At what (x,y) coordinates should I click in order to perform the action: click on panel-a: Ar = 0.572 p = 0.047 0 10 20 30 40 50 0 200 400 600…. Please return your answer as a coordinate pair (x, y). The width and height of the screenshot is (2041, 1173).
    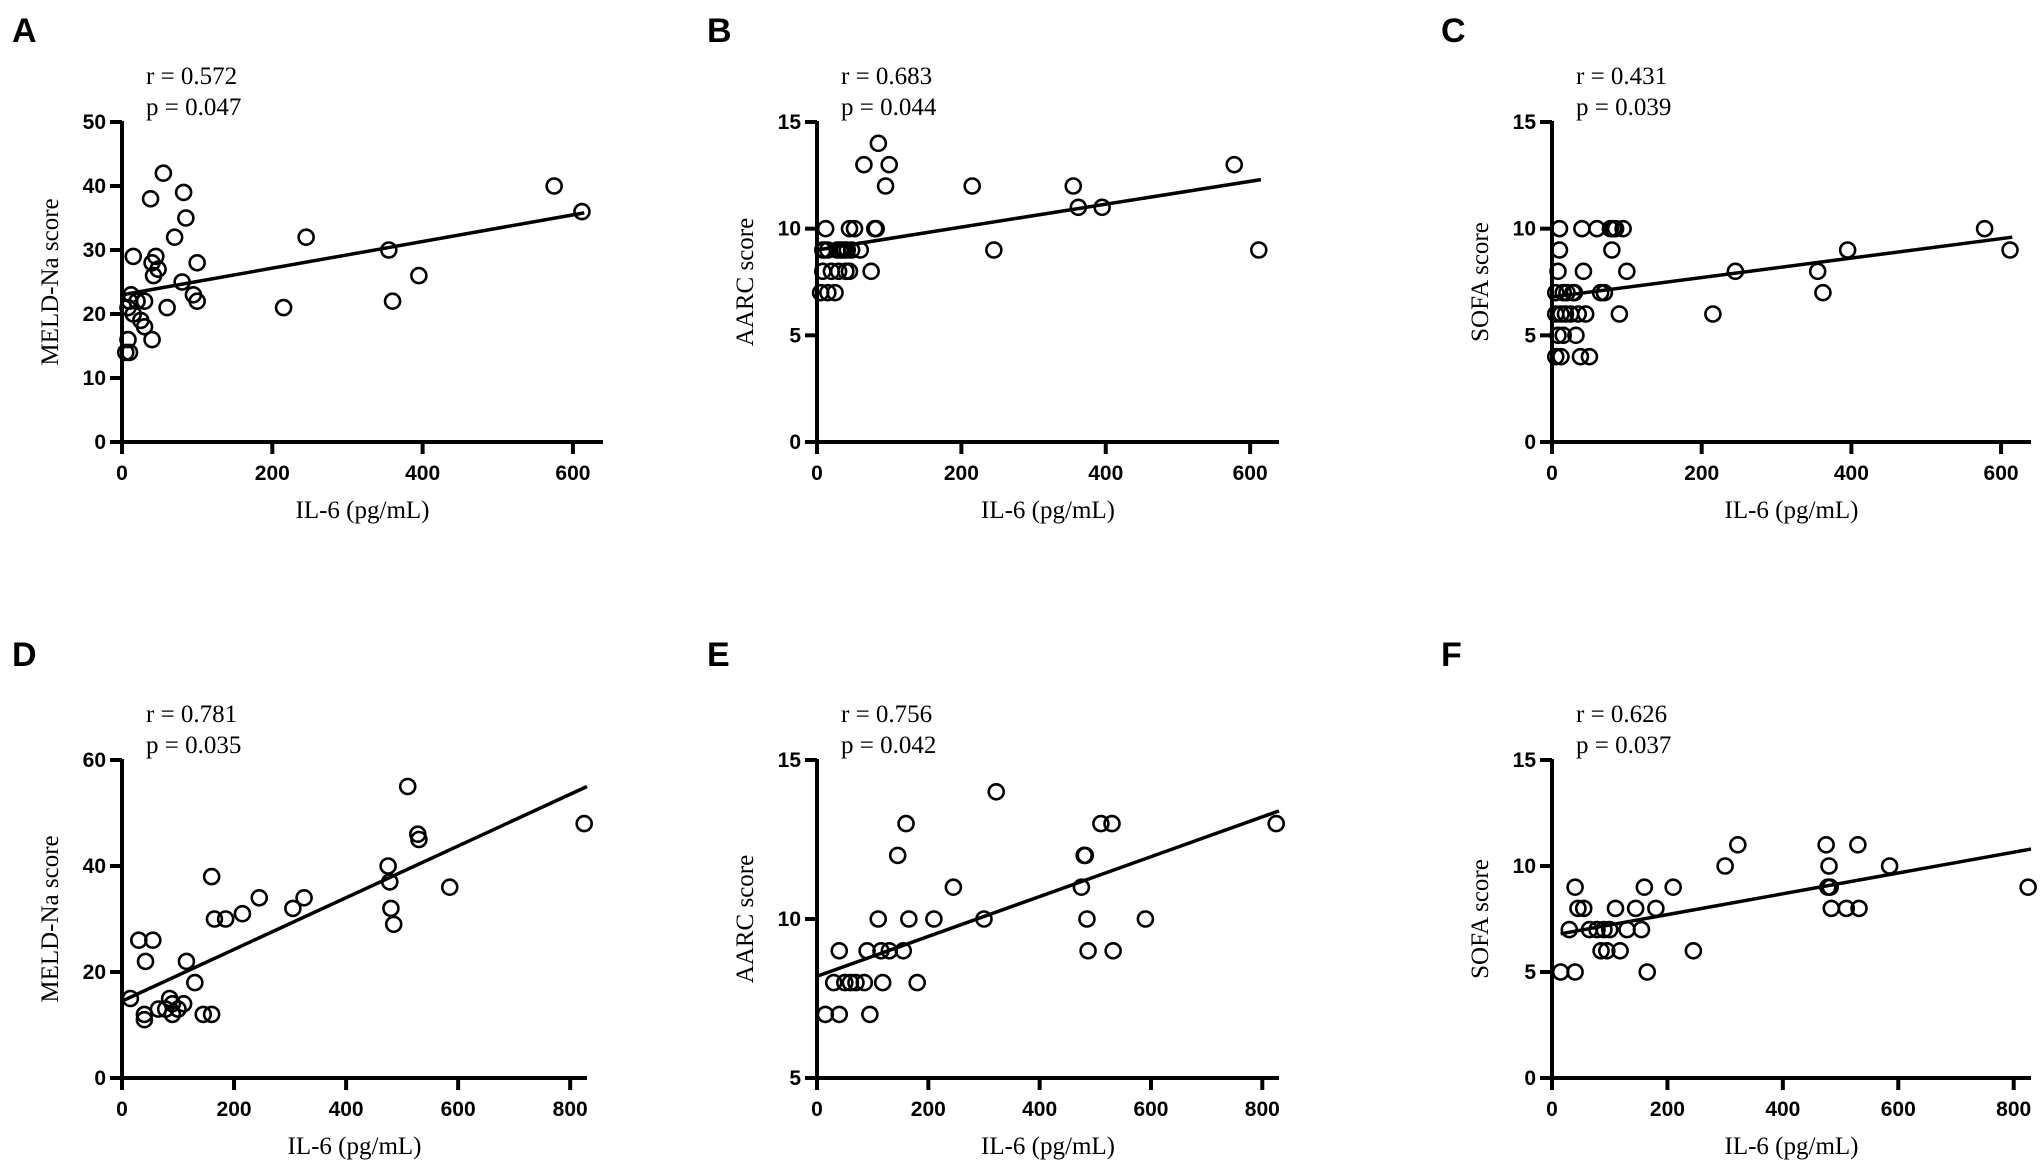
    Looking at the image, I should click on (307, 268).